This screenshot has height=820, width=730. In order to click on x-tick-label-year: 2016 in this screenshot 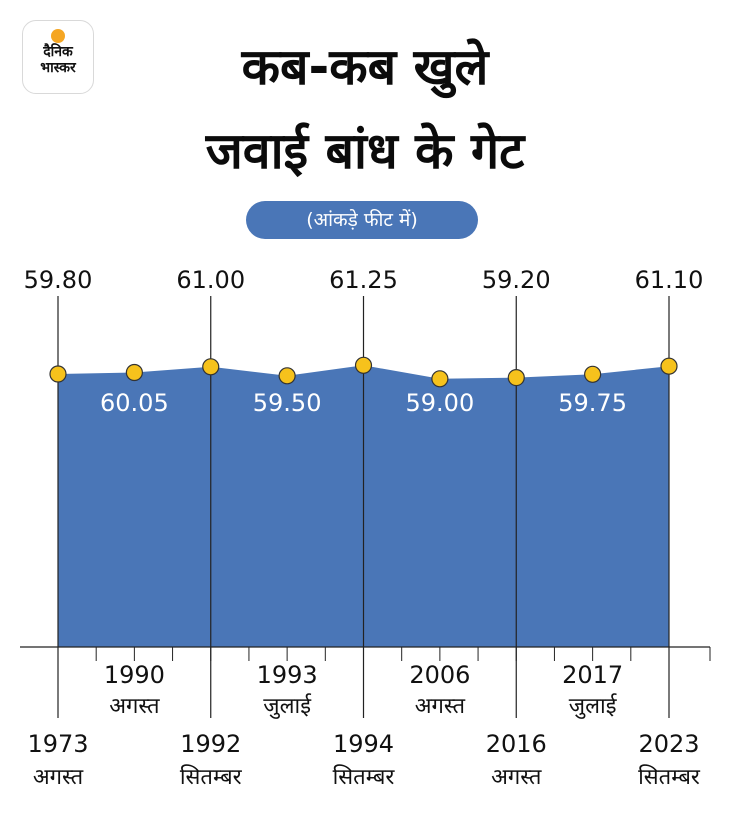, I will do `click(516, 744)`.